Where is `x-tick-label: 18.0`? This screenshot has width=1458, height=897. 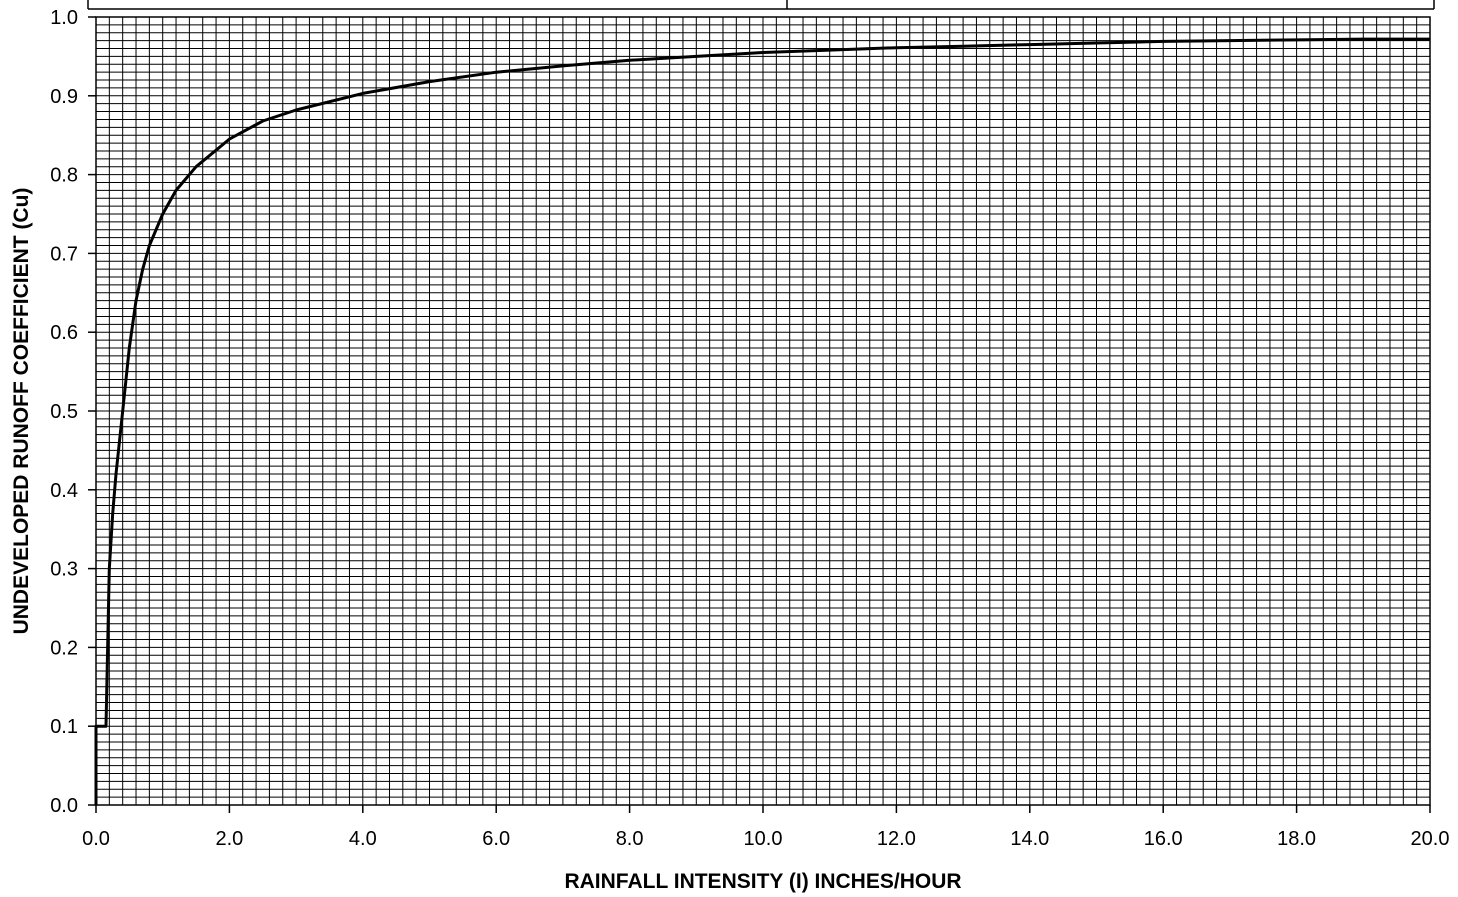
x-tick-label: 18.0 is located at coordinates (1296, 839).